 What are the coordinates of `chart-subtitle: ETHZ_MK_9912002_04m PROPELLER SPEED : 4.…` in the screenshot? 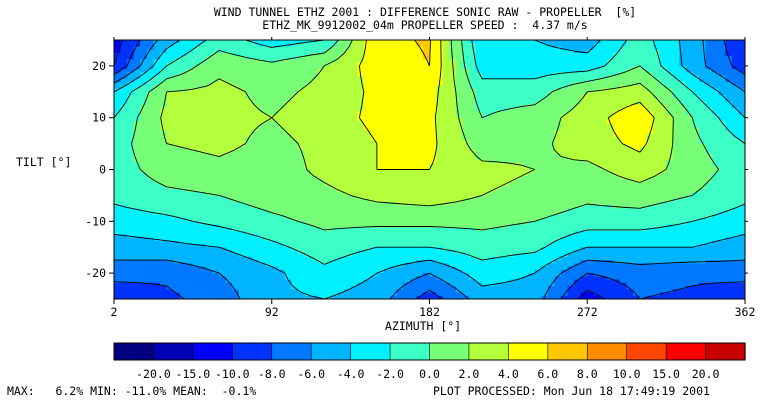 It's located at (425, 25).